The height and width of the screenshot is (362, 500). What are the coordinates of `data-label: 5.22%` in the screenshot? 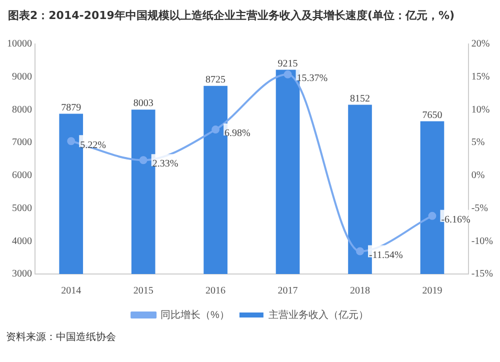 It's located at (93, 145).